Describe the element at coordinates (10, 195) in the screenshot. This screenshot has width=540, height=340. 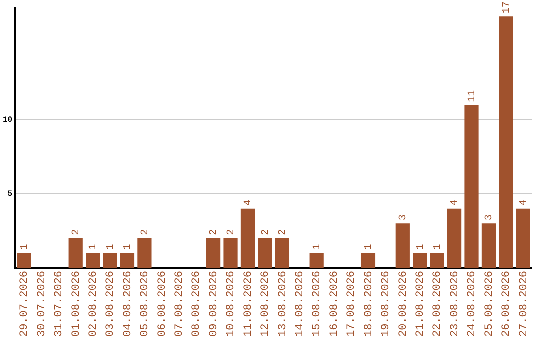
I see `y-tick-label: 5` at that location.